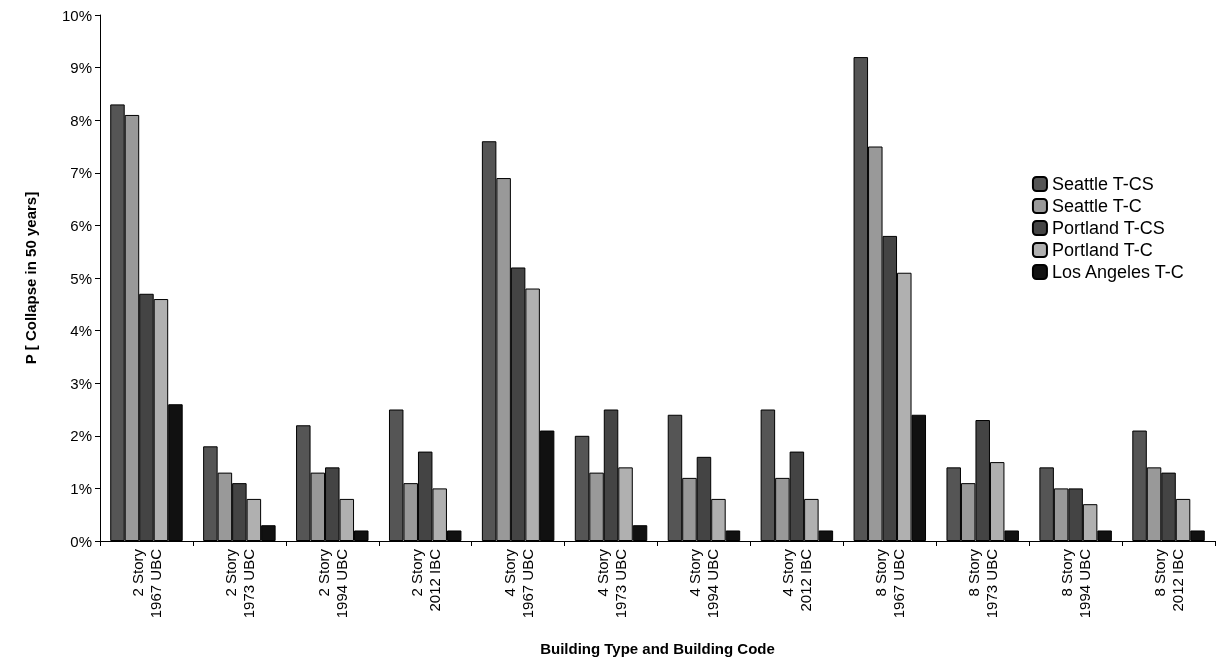 This screenshot has height=661, width=1230. What do you see at coordinates (890, 583) in the screenshot?
I see `x-tick-label: 8 Story 1967 UBC` at bounding box center [890, 583].